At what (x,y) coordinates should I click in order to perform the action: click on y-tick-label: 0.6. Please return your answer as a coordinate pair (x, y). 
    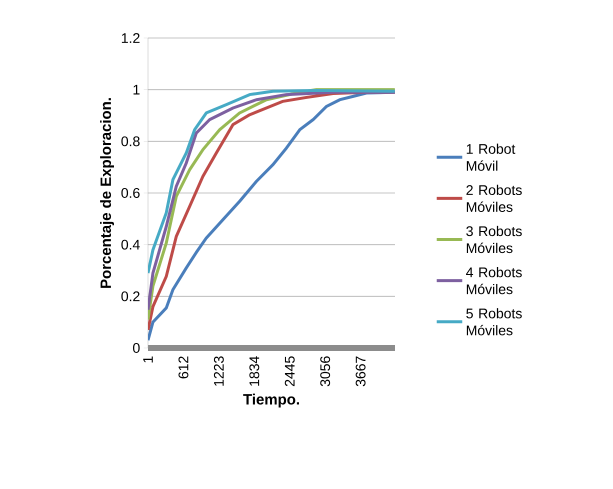
    Looking at the image, I should click on (130, 193).